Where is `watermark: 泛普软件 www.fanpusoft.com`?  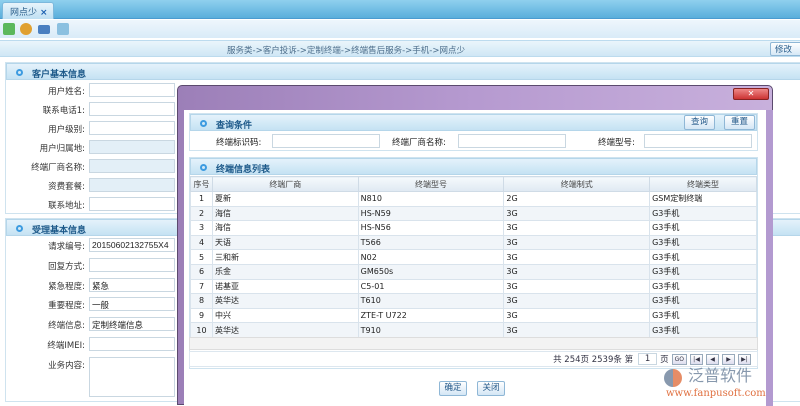
watermark: 泛普软件 www.fanpusoft.com is located at coordinates (730, 384).